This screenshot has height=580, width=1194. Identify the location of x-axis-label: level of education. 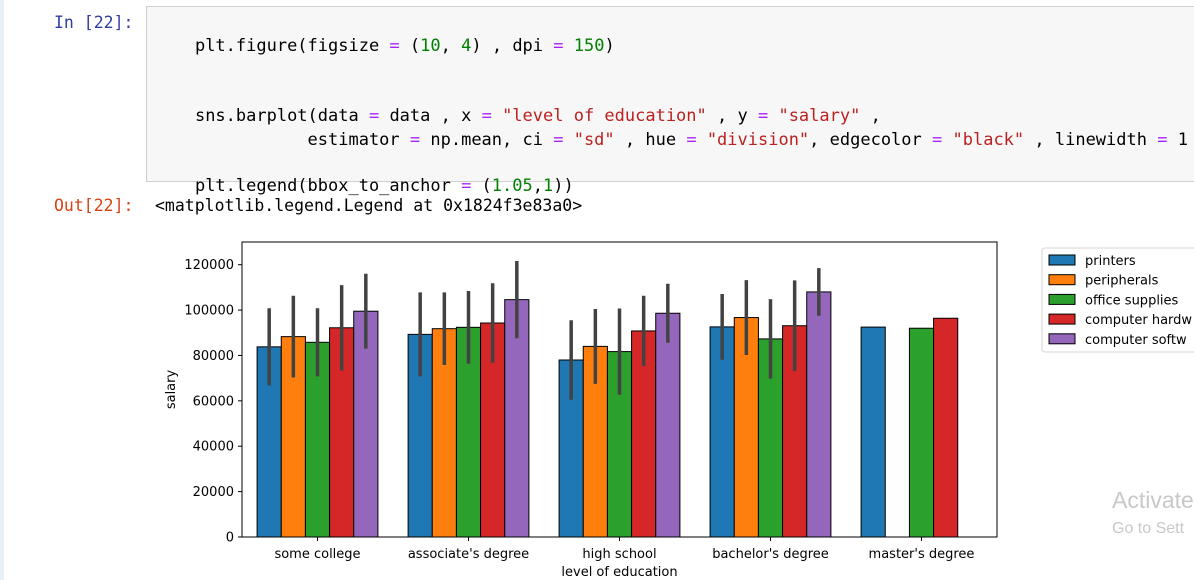
(619, 572).